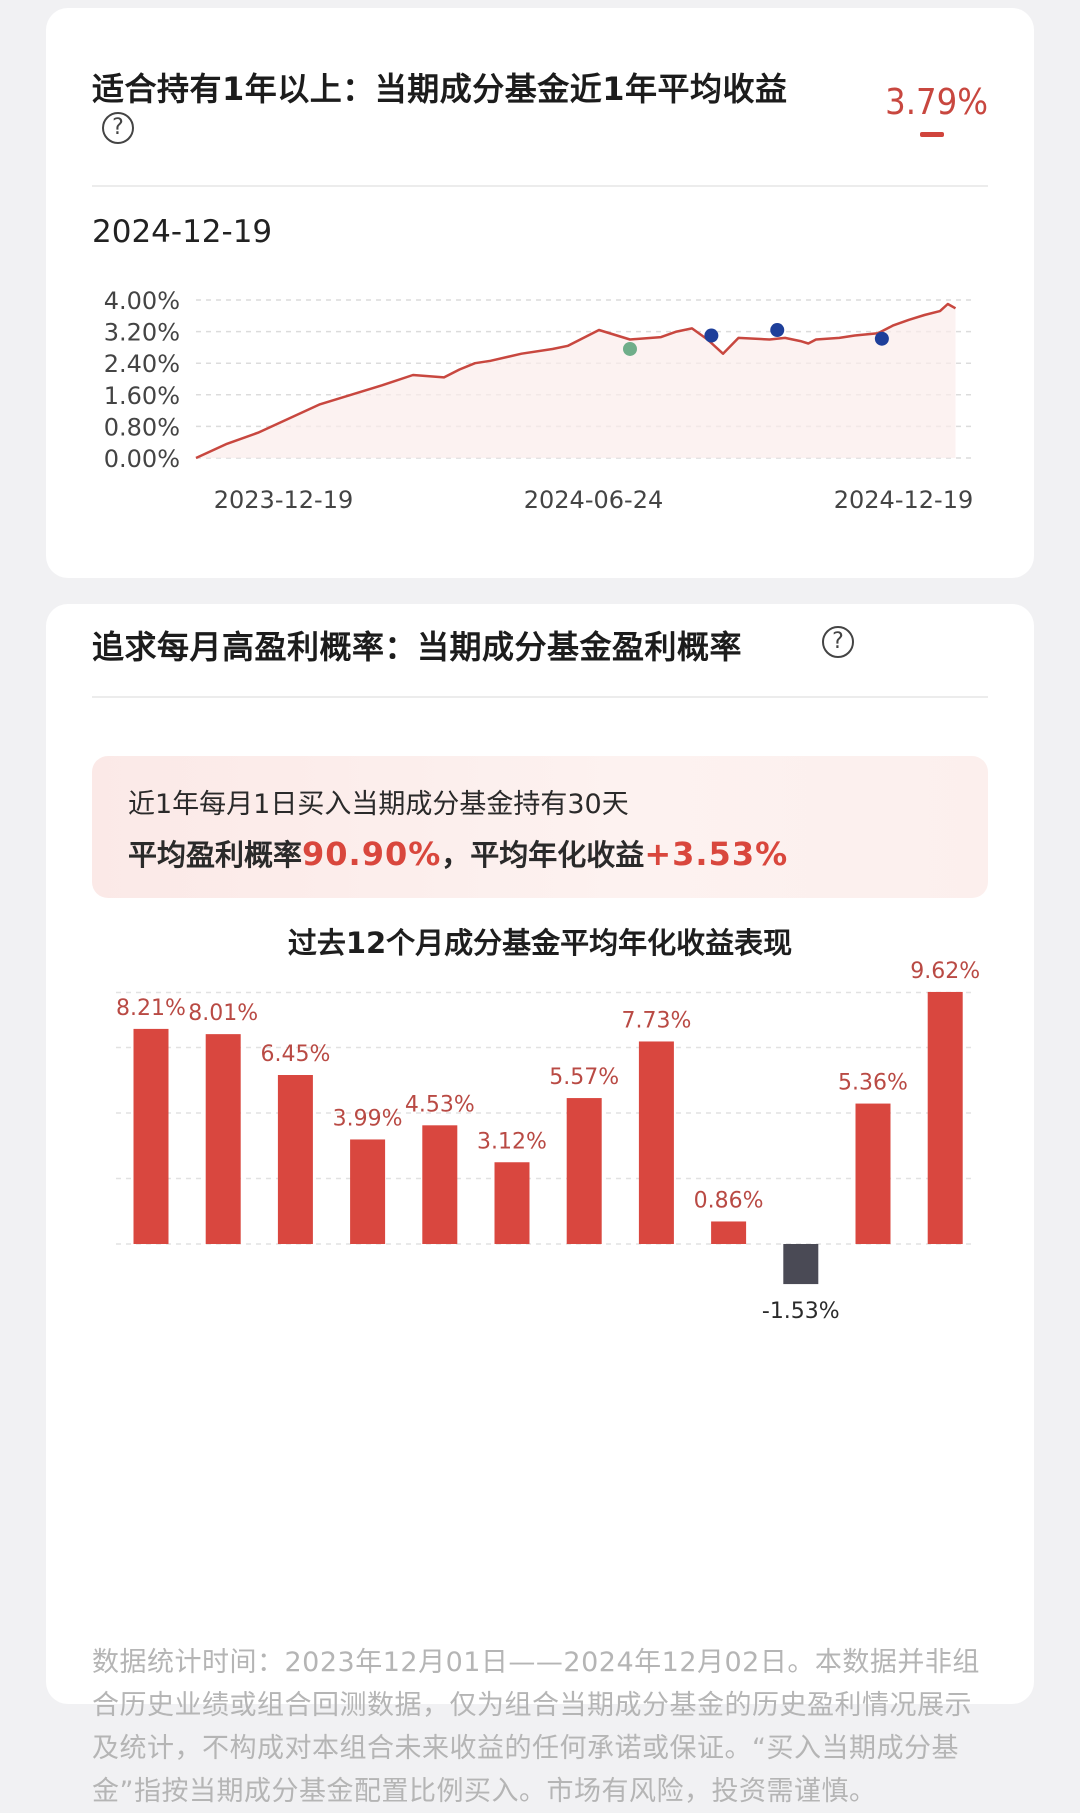 The height and width of the screenshot is (1813, 1080). What do you see at coordinates (417, 647) in the screenshot?
I see `section-title-profit-probability: 追求每月高盈利概率：当期成分基金盈利概率` at bounding box center [417, 647].